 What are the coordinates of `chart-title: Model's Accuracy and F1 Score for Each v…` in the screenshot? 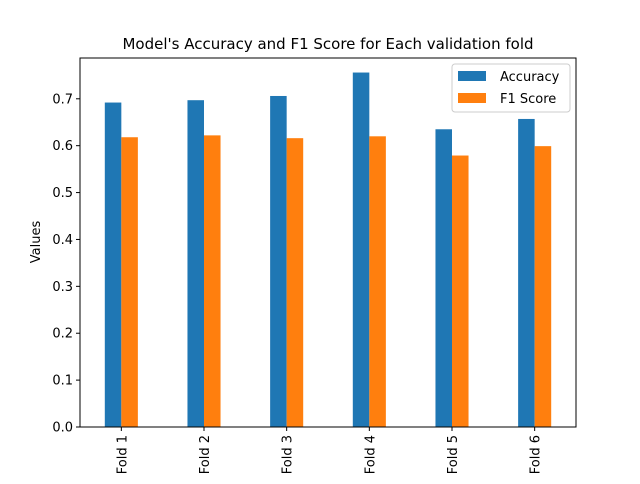 It's located at (327, 44).